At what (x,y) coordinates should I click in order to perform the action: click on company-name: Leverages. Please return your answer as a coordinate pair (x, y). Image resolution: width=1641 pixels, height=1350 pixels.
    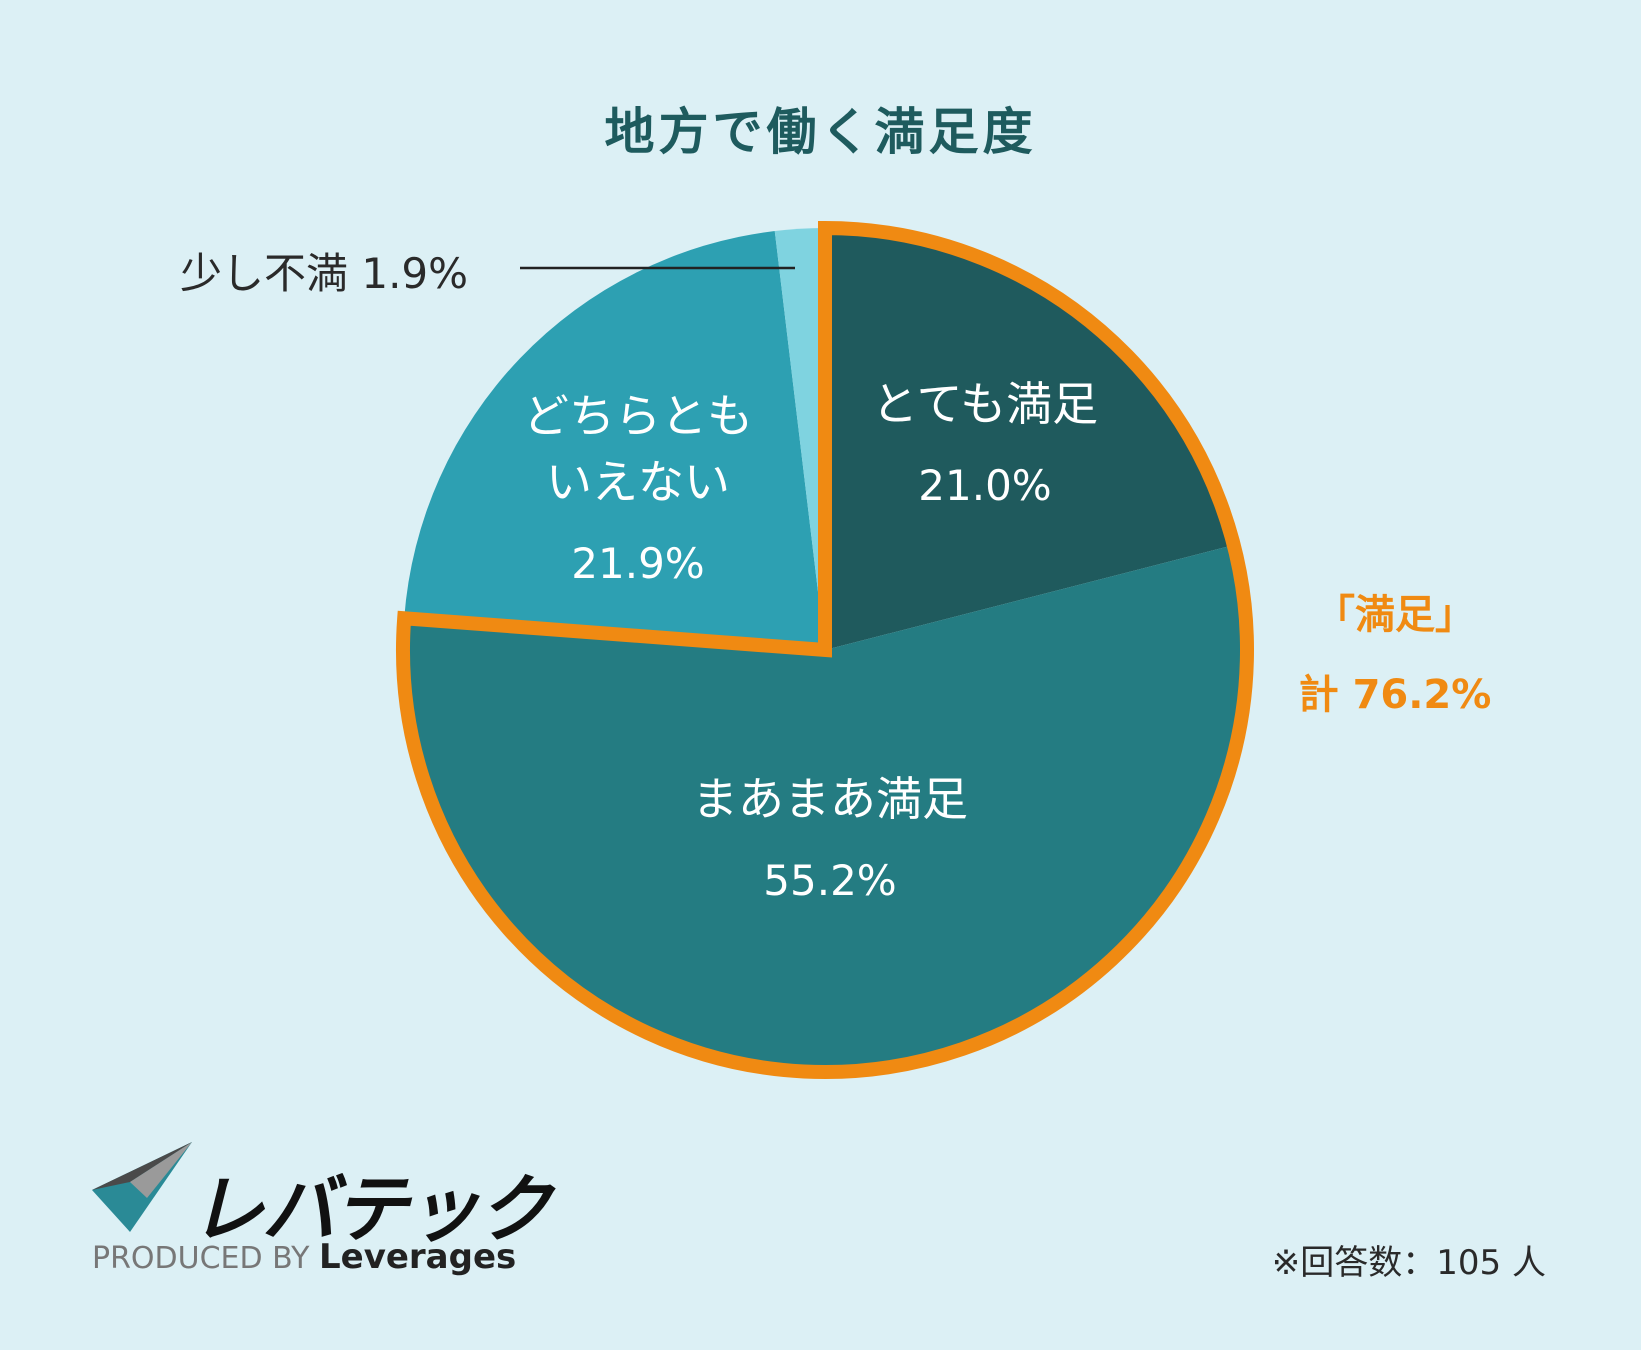
    Looking at the image, I should click on (417, 1257).